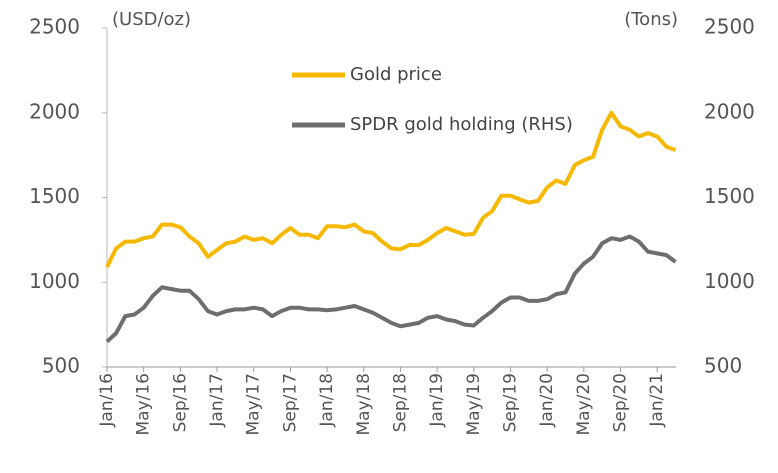 The height and width of the screenshot is (473, 778). Describe the element at coordinates (54, 281) in the screenshot. I see `y-tick-label: 1000` at that location.